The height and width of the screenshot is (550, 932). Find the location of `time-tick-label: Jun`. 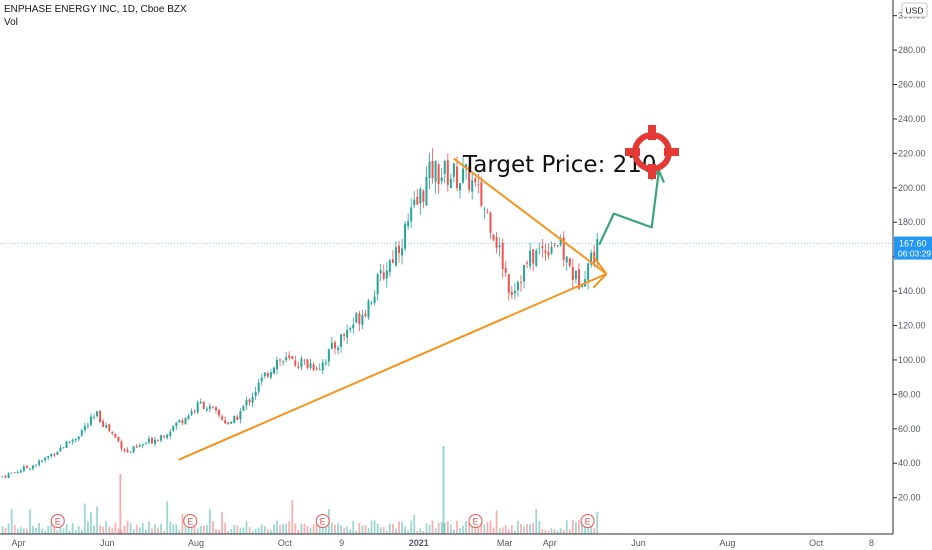

time-tick-label: Jun is located at coordinates (638, 543).